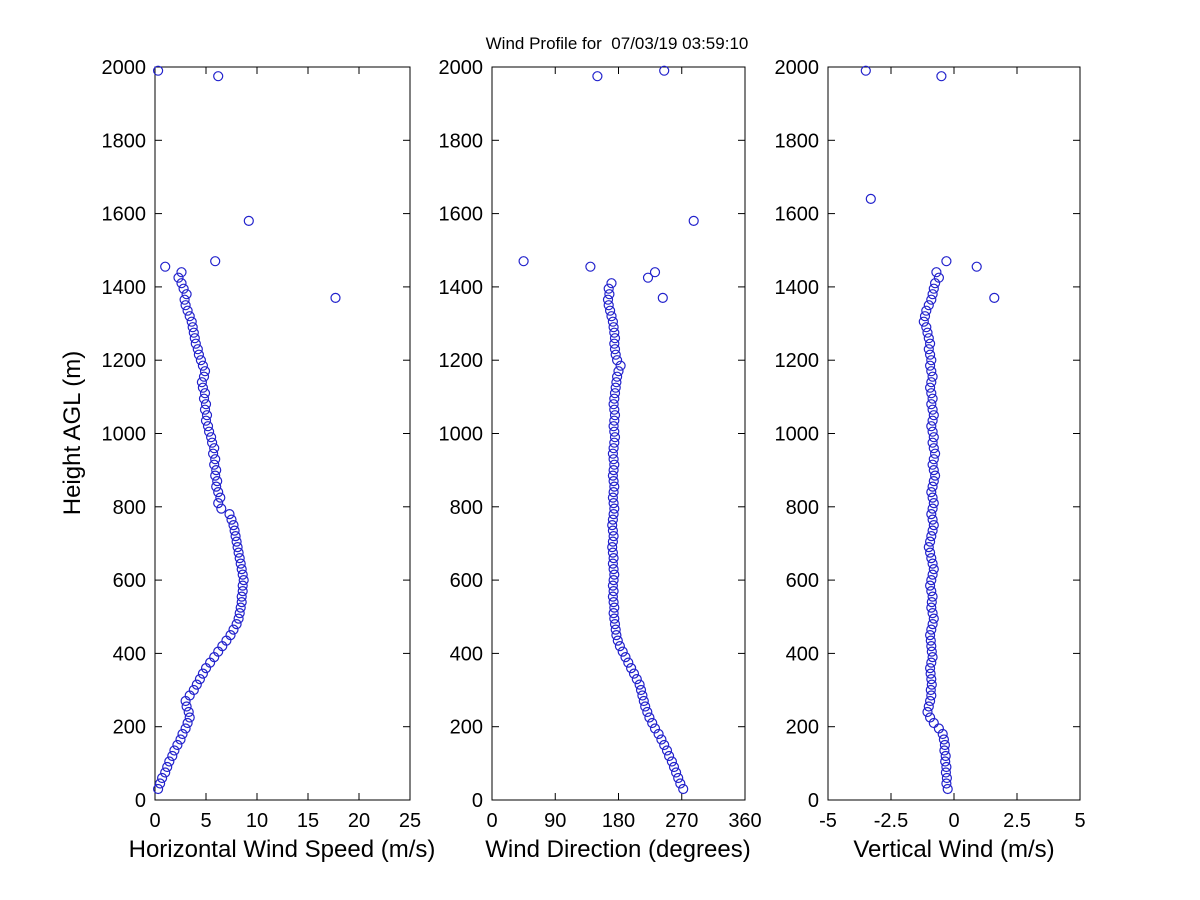 This screenshot has width=1200, height=900. Describe the element at coordinates (359, 821) in the screenshot. I see `x-tick-label: 20` at that location.